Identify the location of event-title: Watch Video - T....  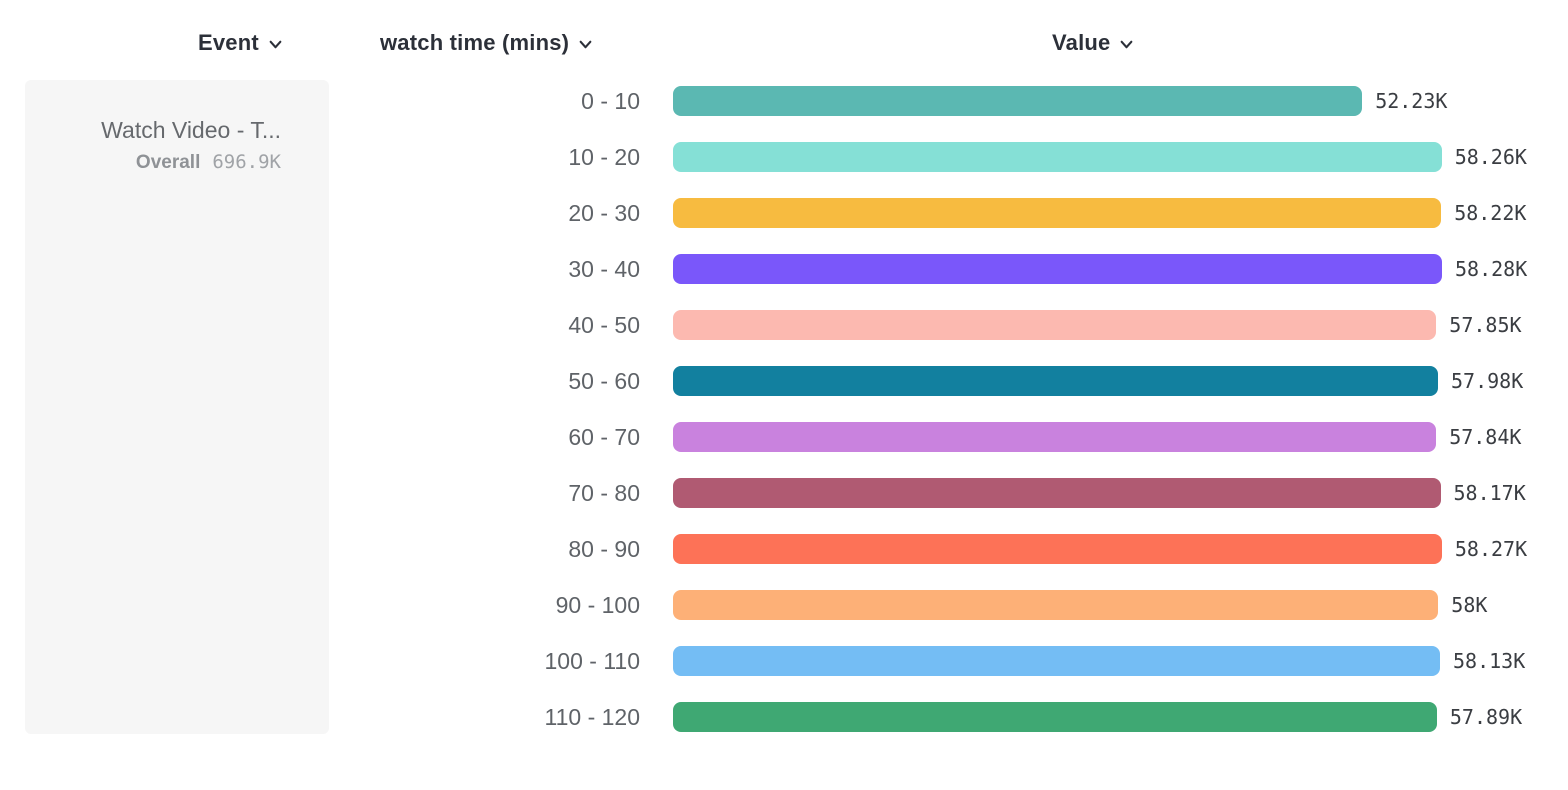
(191, 130).